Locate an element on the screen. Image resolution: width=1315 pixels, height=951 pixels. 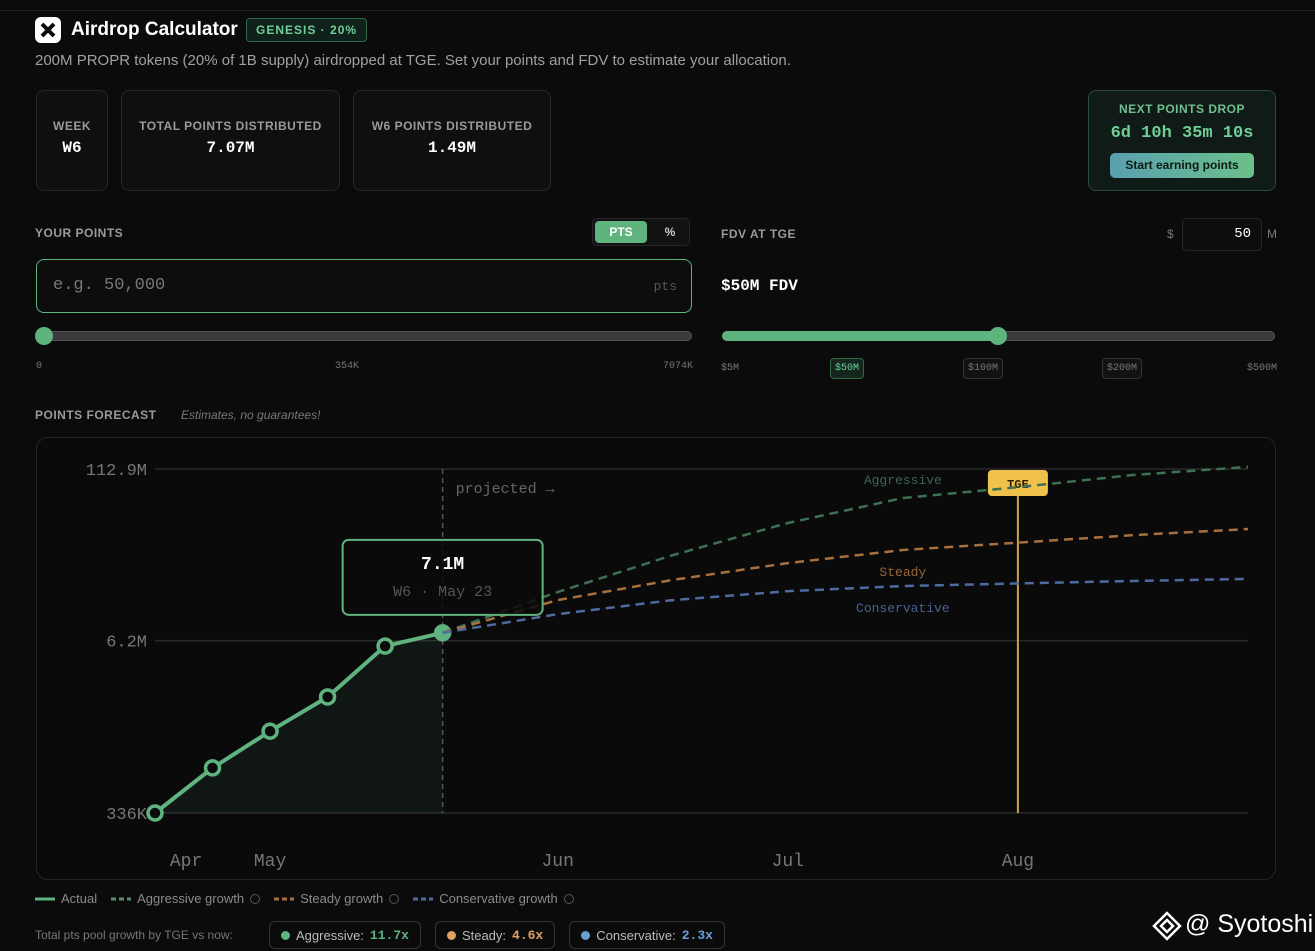
growth-name: Aggressive: is located at coordinates (330, 935).